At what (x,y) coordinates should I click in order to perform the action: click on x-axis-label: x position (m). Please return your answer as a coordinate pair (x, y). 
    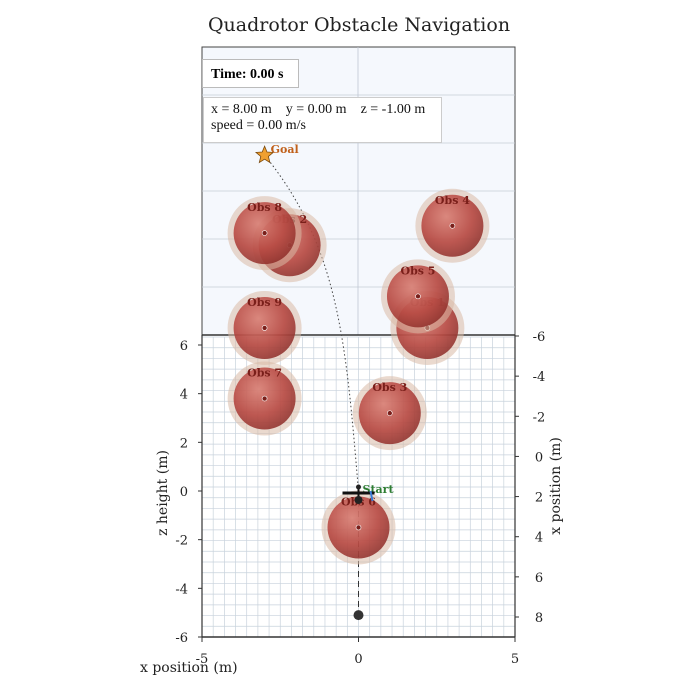
    Looking at the image, I should click on (189, 668).